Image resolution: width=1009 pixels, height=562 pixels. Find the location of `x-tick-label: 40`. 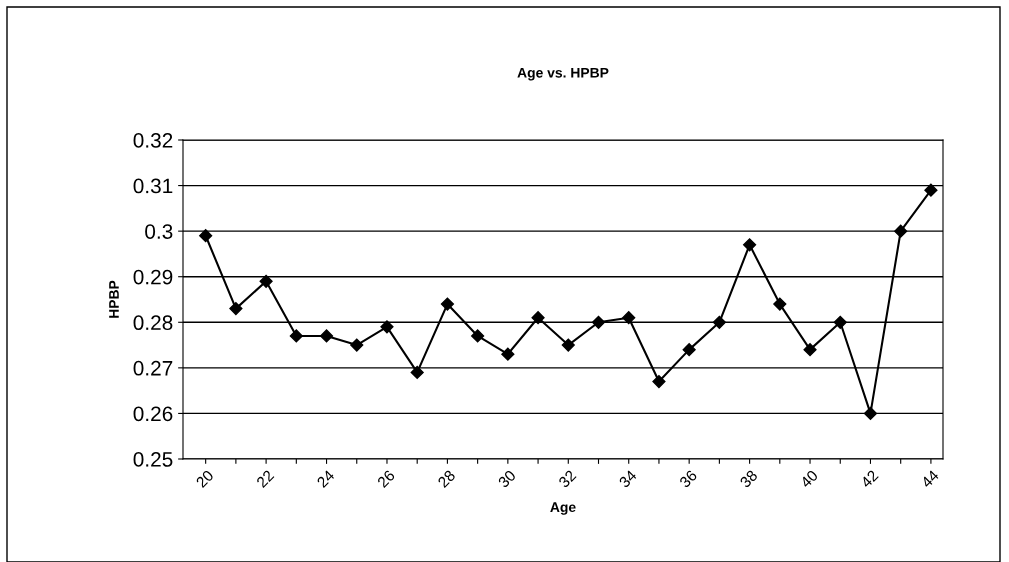

x-tick-label: 40 is located at coordinates (809, 479).